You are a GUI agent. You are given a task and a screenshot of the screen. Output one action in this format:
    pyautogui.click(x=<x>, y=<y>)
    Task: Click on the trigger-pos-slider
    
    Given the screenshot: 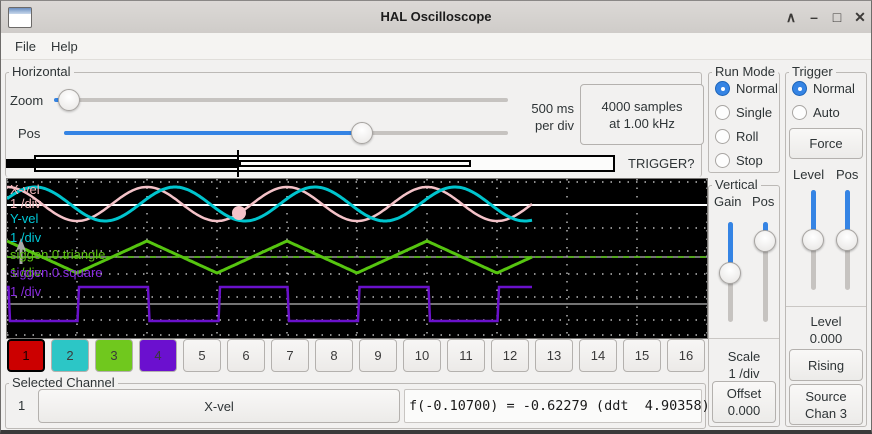 What is the action you would take?
    pyautogui.click(x=847, y=240)
    